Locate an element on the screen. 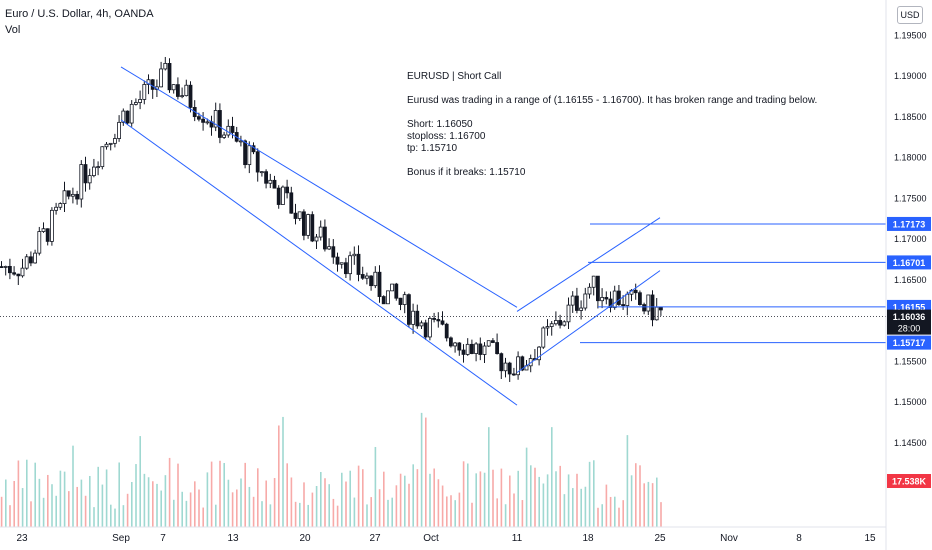  level-badge-bg is located at coordinates (909, 262).